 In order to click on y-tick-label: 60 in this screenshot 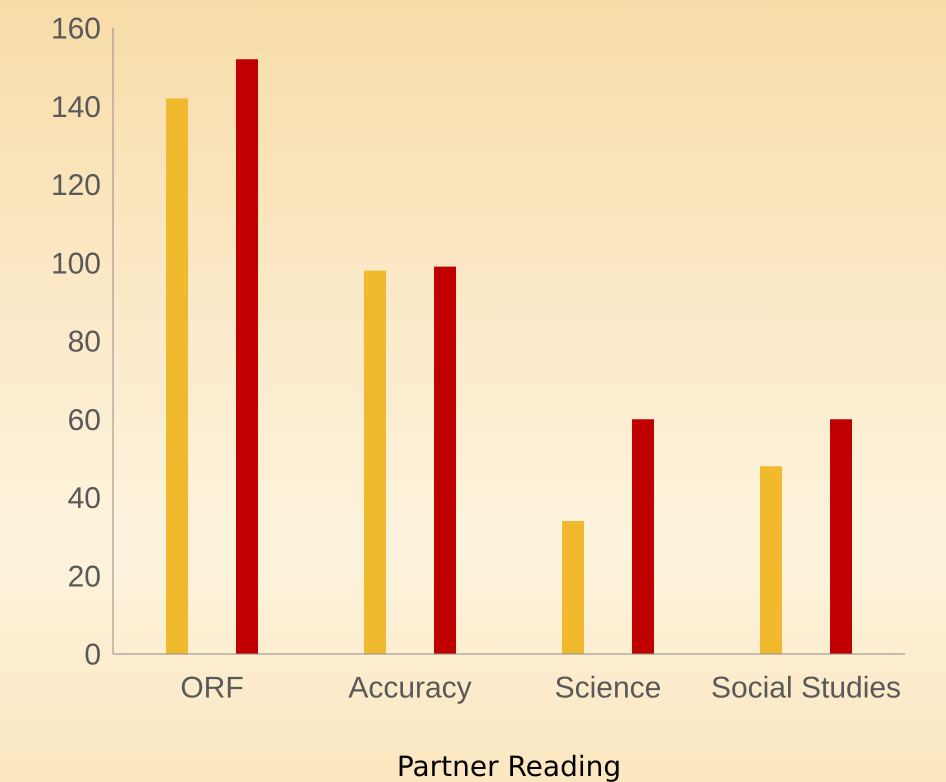, I will do `click(84, 420)`.